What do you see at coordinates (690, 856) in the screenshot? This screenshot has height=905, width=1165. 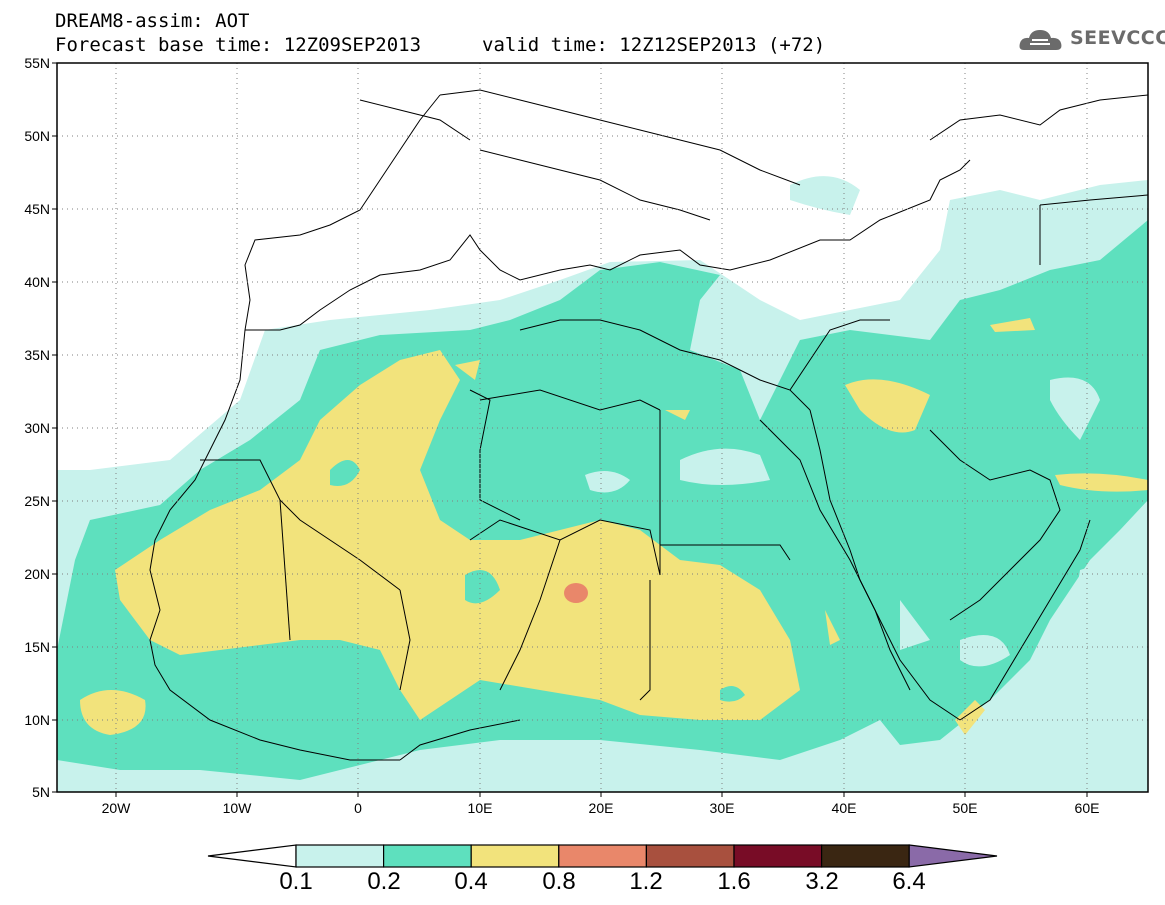 I see `colorbar-swatch-1.2` at bounding box center [690, 856].